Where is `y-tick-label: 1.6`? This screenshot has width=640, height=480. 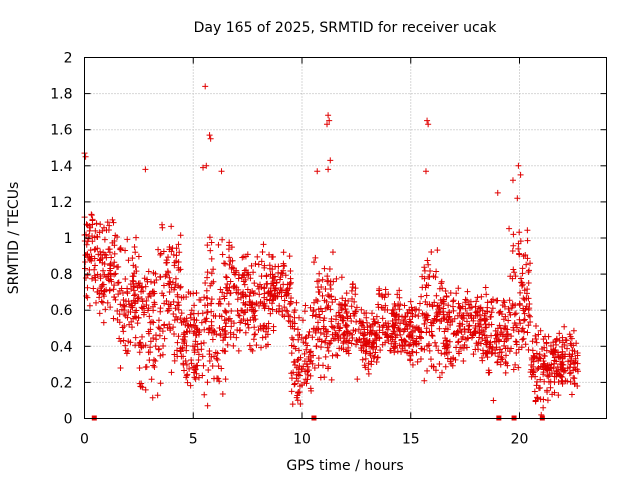 y-tick-label: 1.6 is located at coordinates (61, 131).